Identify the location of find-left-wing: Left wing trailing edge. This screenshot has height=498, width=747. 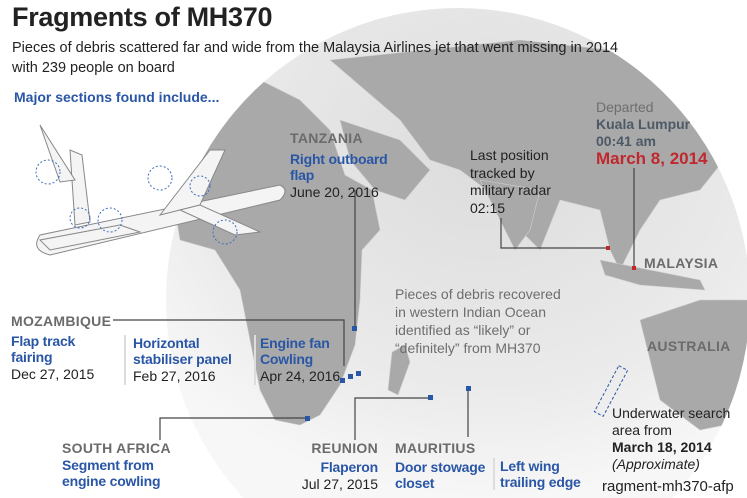
(537, 474).